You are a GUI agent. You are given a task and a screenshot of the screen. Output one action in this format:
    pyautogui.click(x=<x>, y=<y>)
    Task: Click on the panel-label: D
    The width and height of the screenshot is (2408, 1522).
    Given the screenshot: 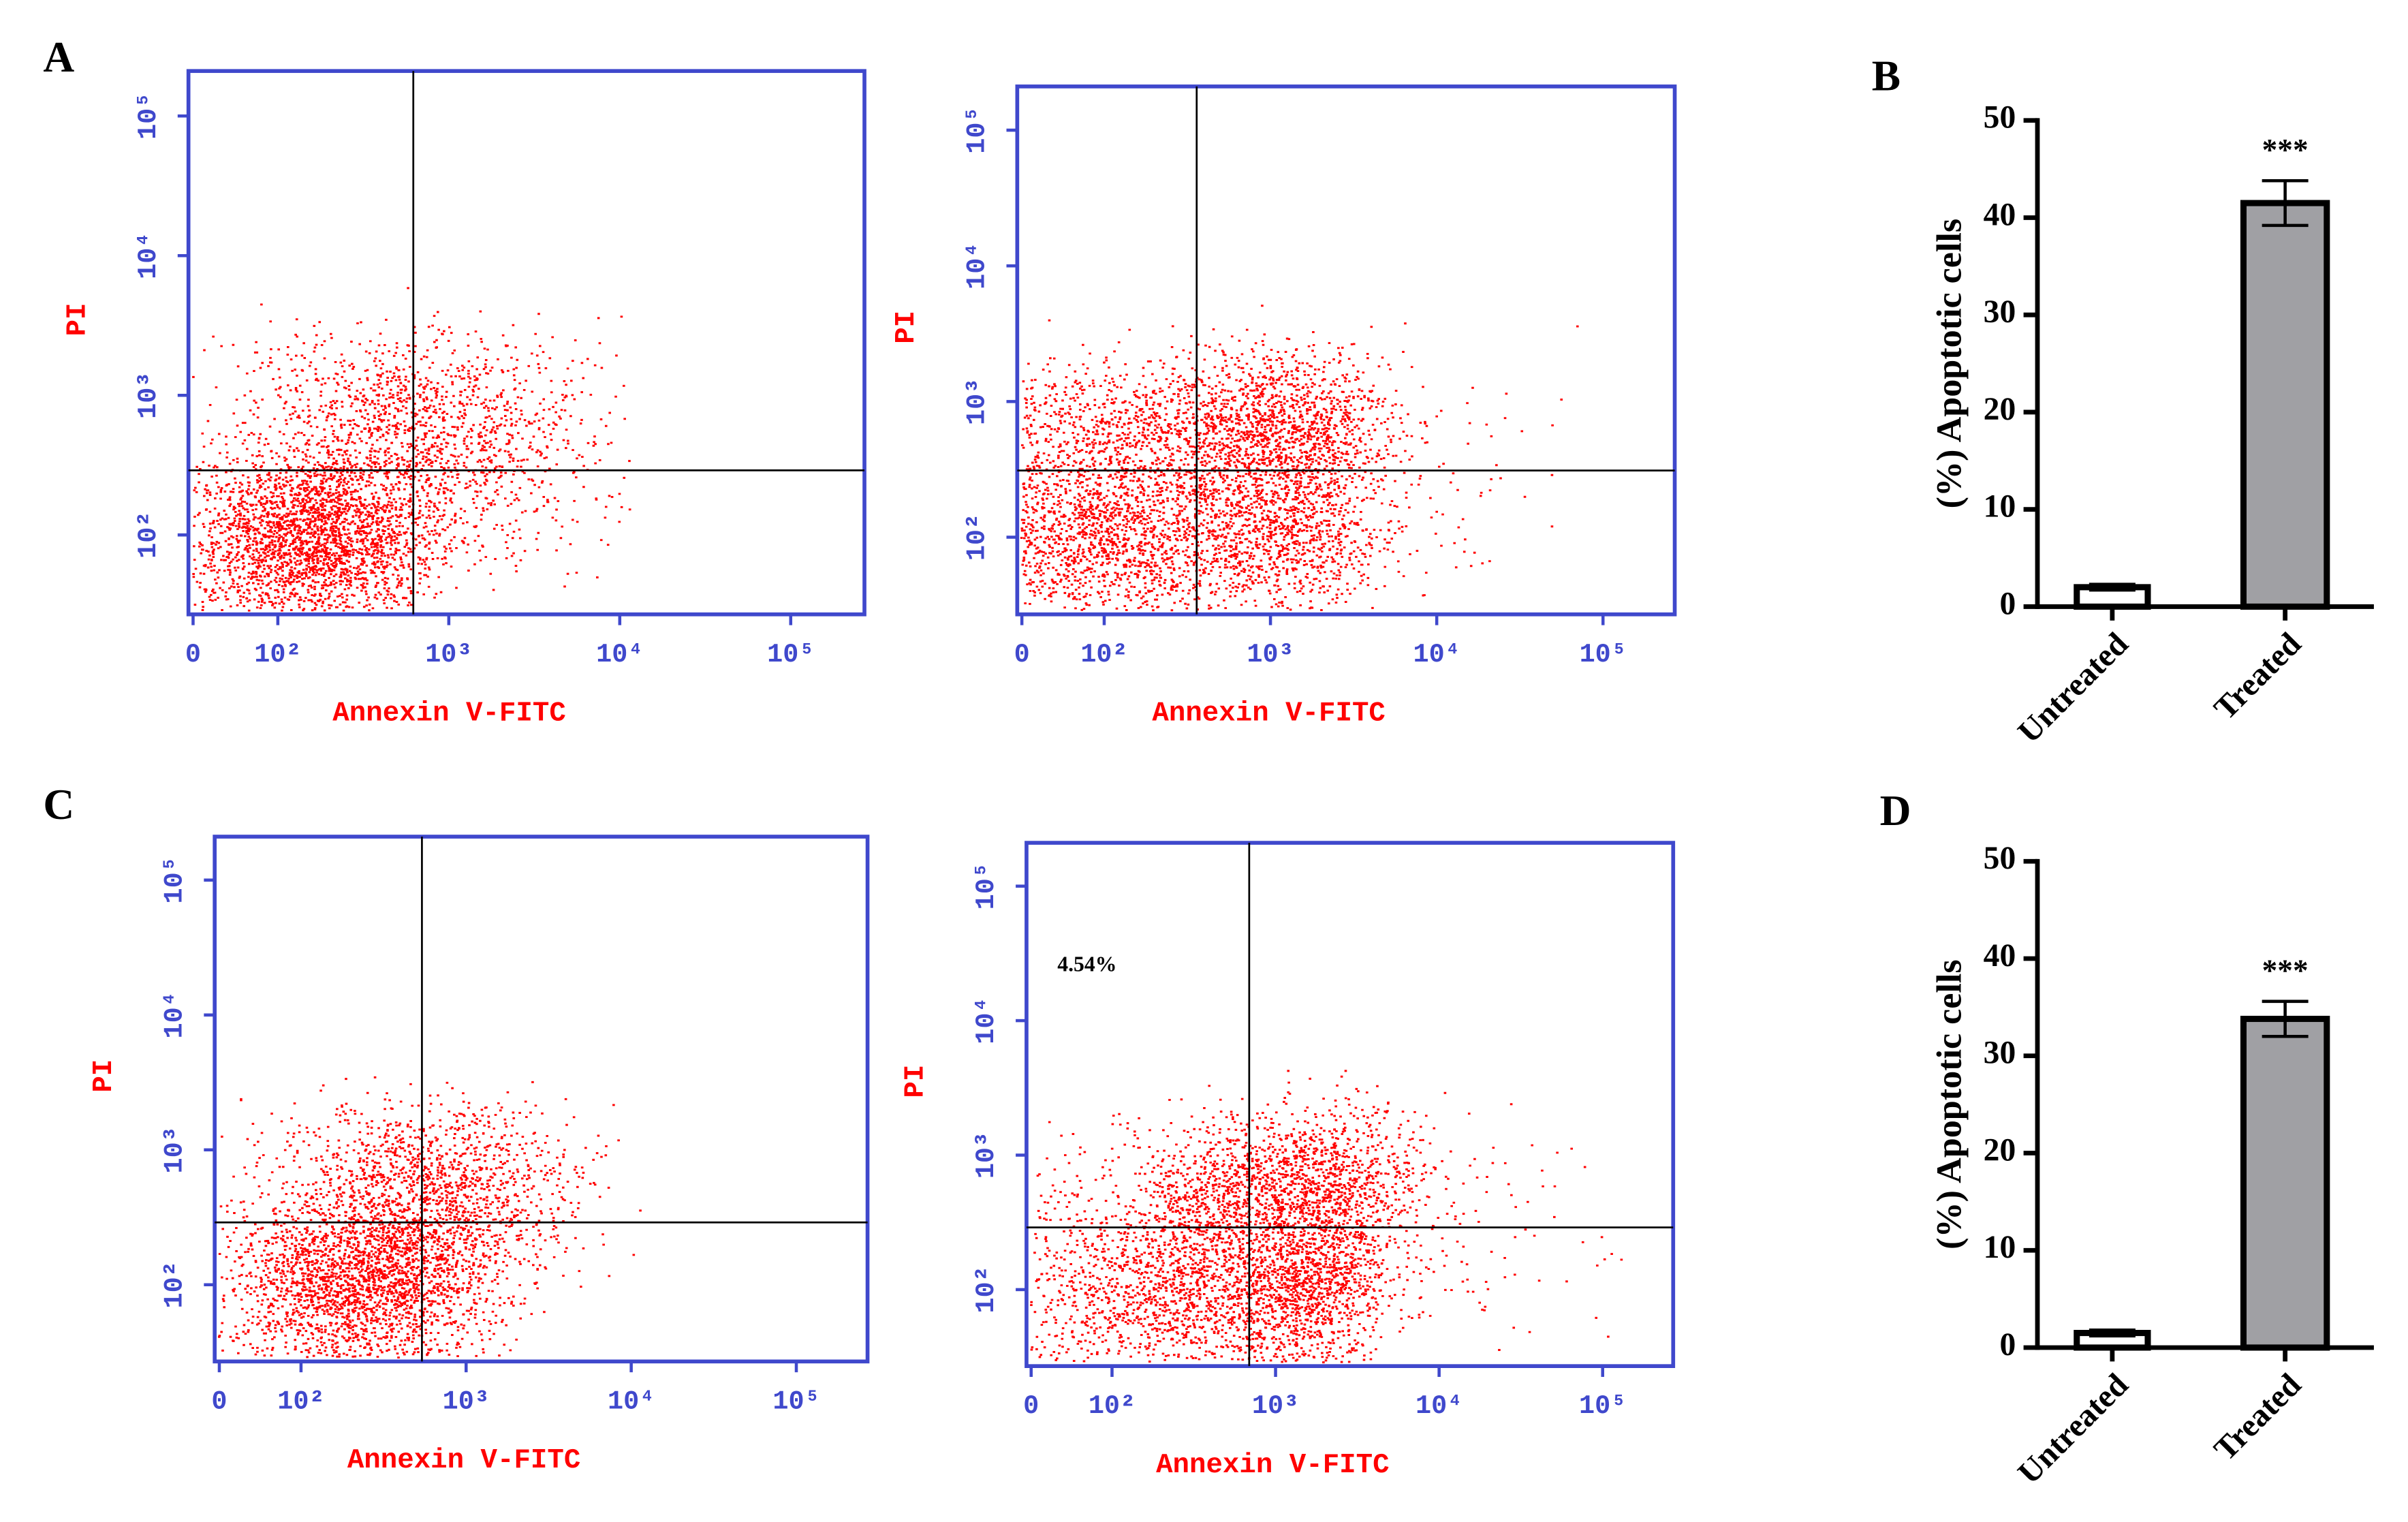 What is the action you would take?
    pyautogui.click(x=1895, y=810)
    